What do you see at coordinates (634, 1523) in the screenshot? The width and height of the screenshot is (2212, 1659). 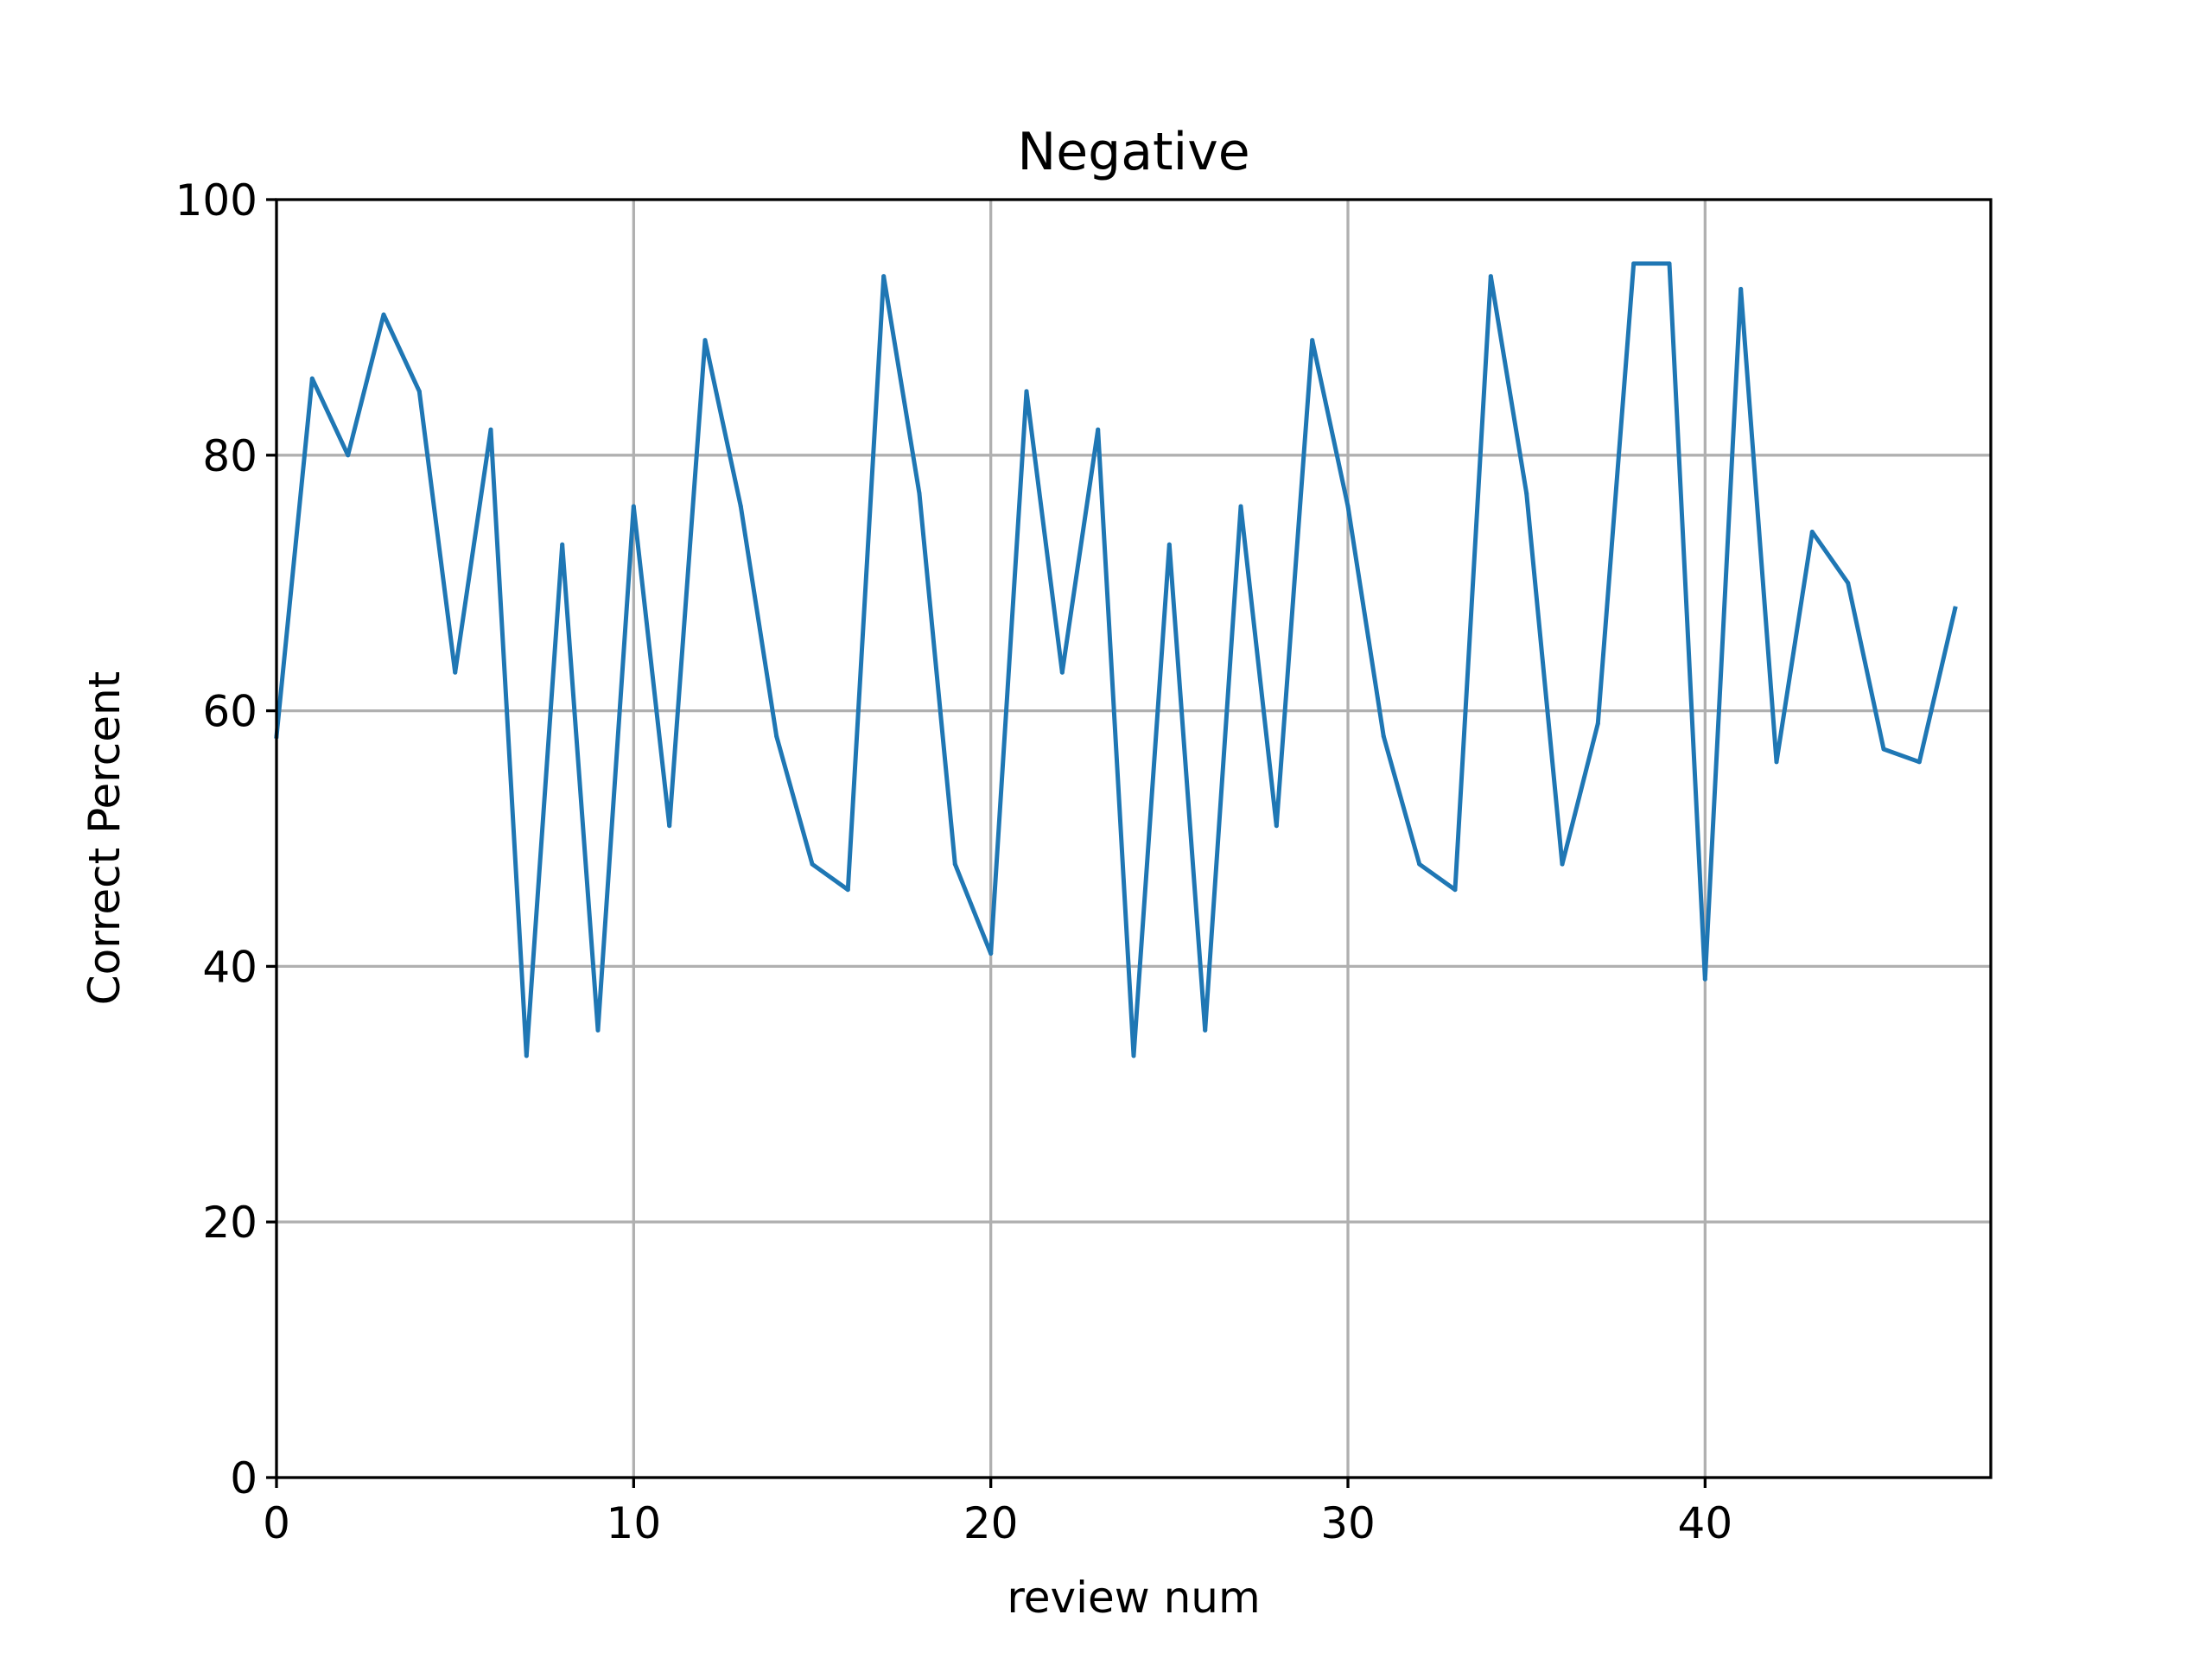 I see `x-tick-label: 10` at bounding box center [634, 1523].